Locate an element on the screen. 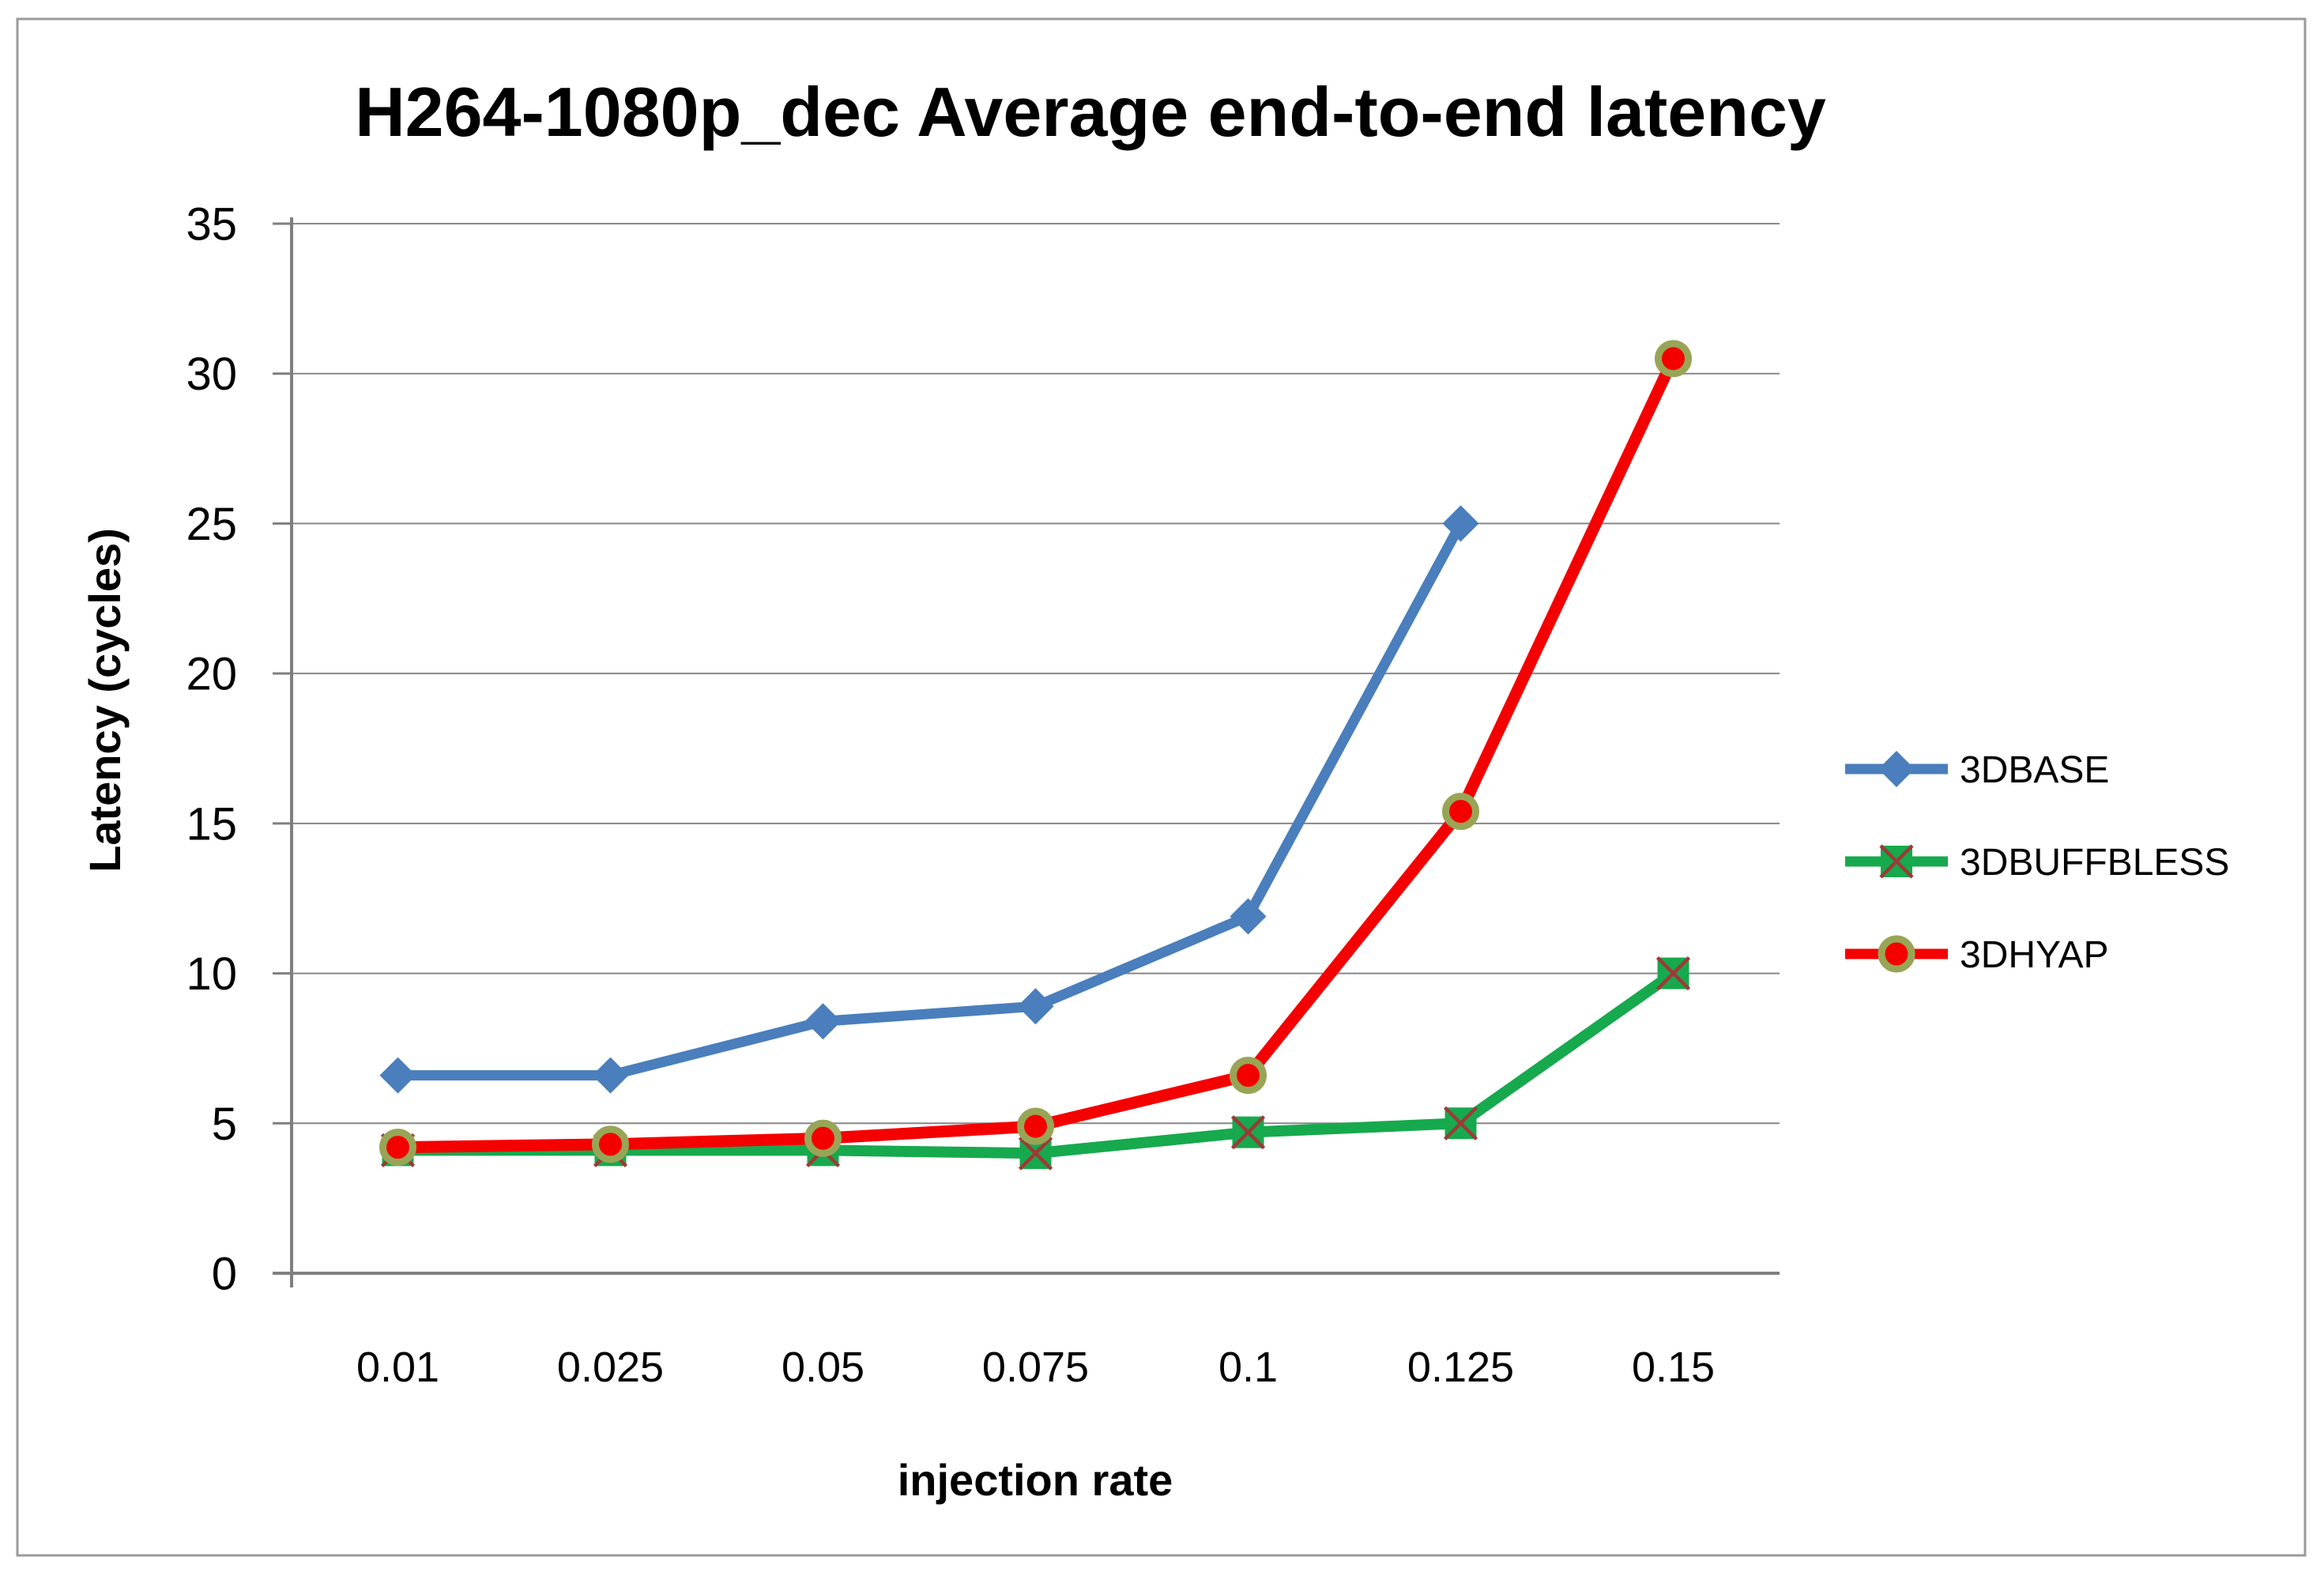 This screenshot has width=2324, height=1587. legend-item-3dhyap: 3DHYAP is located at coordinates (1977, 955).